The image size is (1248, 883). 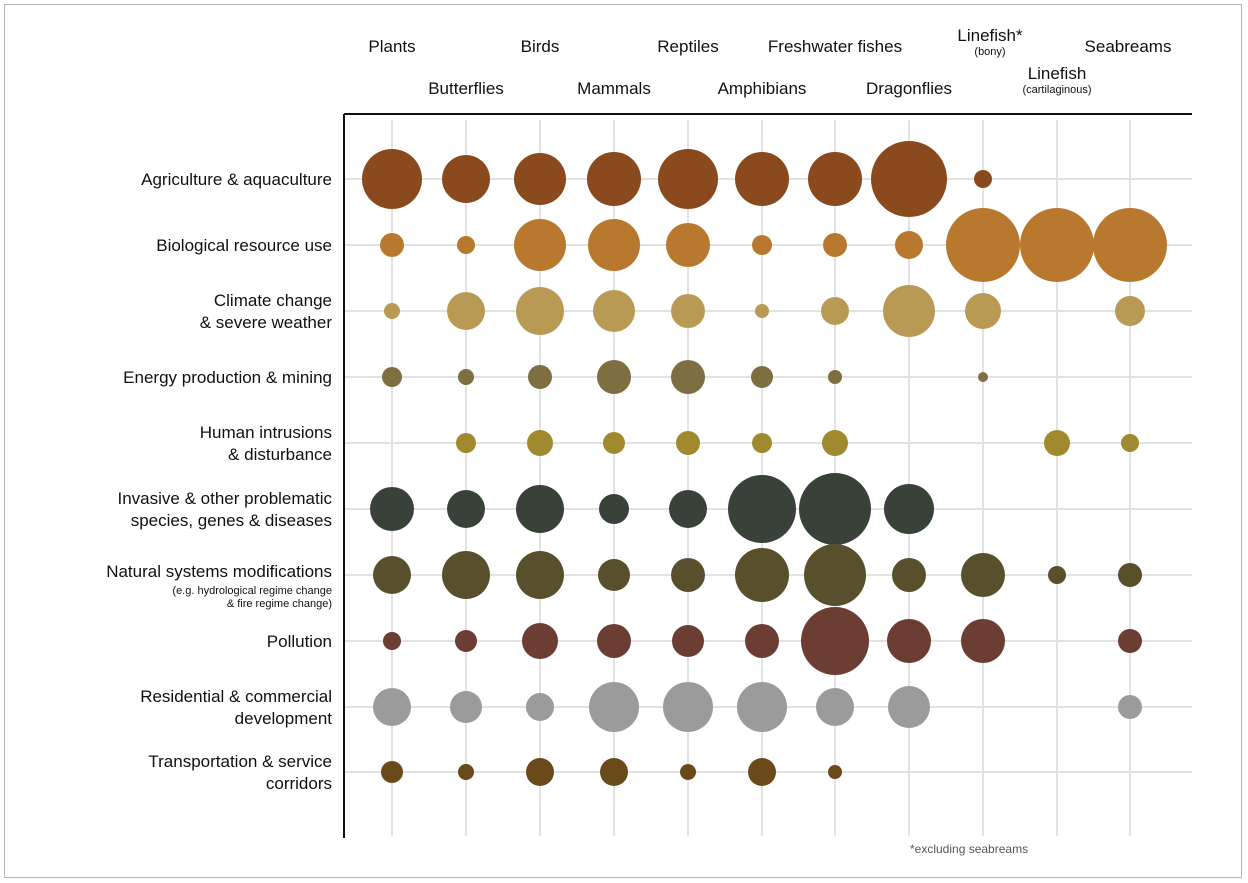 What do you see at coordinates (227, 377) in the screenshot?
I see `row-label: Energy production & mining` at bounding box center [227, 377].